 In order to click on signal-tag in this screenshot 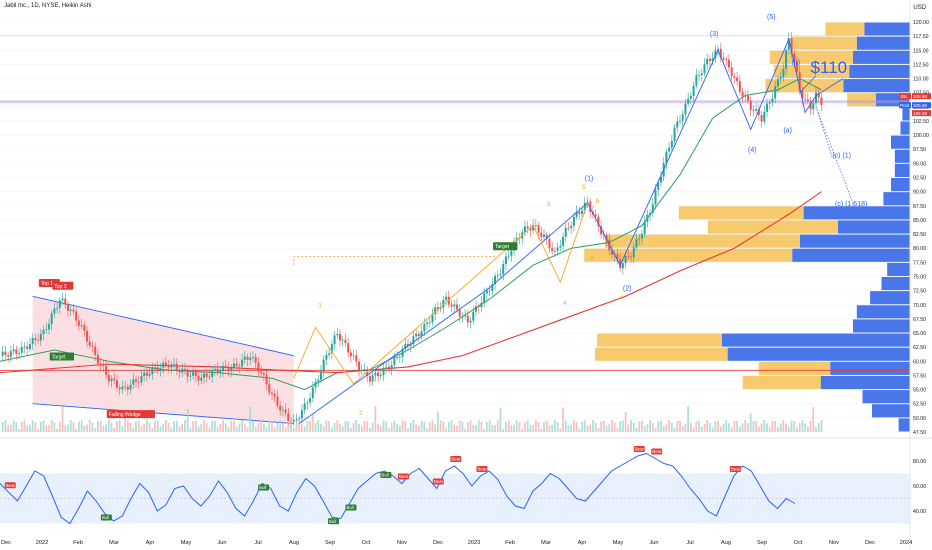, I will do `click(63, 285)`.